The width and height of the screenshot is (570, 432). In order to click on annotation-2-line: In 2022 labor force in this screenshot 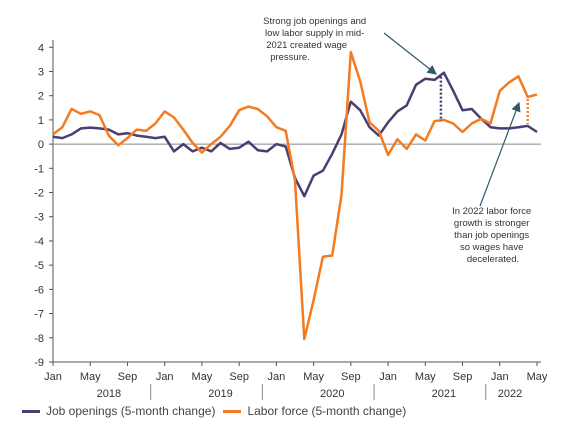, I will do `click(491, 211)`.